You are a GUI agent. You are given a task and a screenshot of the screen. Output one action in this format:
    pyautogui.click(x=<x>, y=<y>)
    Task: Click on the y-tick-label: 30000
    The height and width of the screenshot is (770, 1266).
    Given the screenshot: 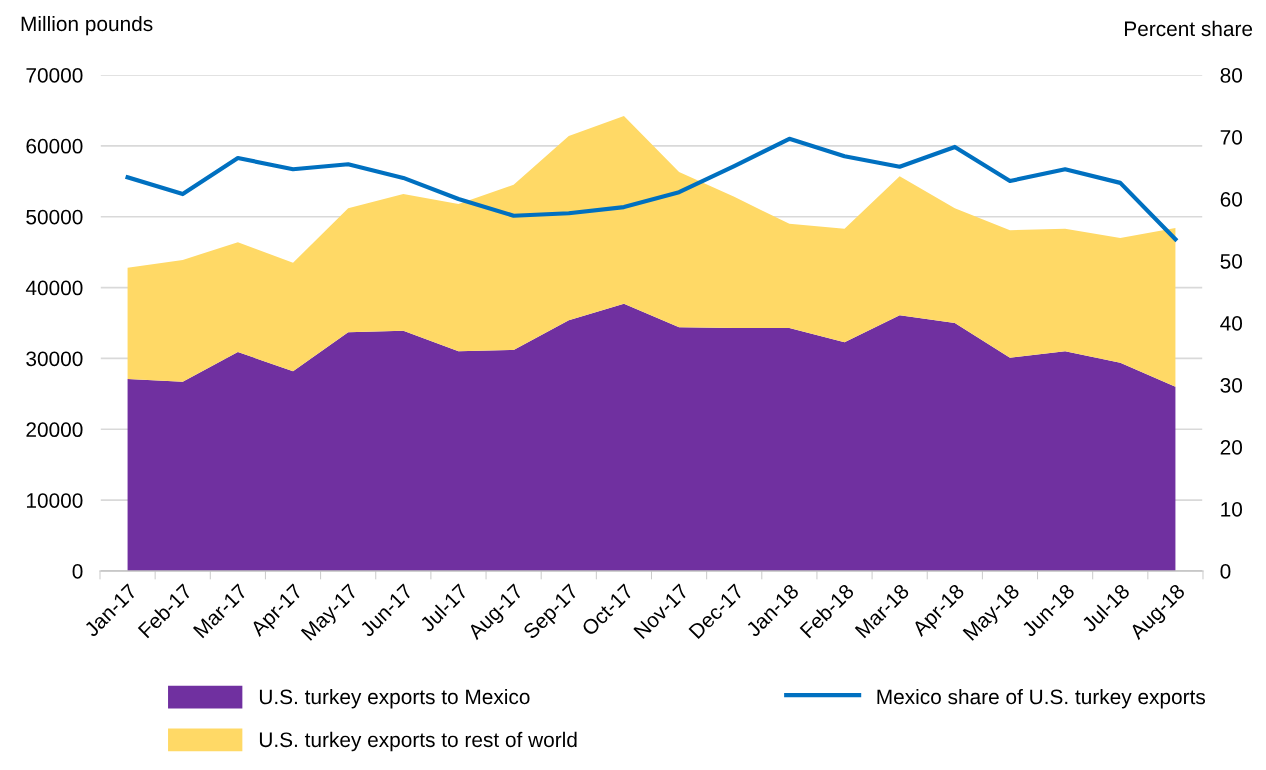 What is the action you would take?
    pyautogui.click(x=54, y=359)
    